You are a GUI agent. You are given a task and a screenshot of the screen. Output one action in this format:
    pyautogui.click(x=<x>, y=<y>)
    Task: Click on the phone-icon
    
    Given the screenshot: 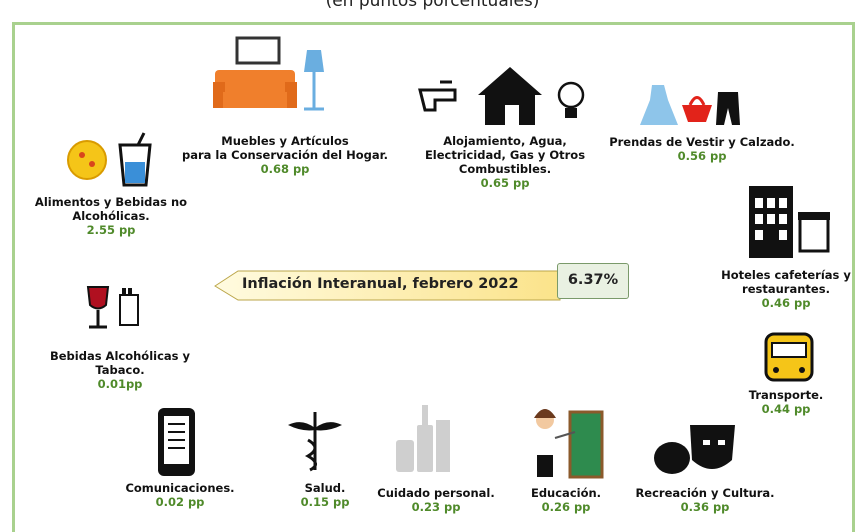 What is the action you would take?
    pyautogui.click(x=176, y=442)
    